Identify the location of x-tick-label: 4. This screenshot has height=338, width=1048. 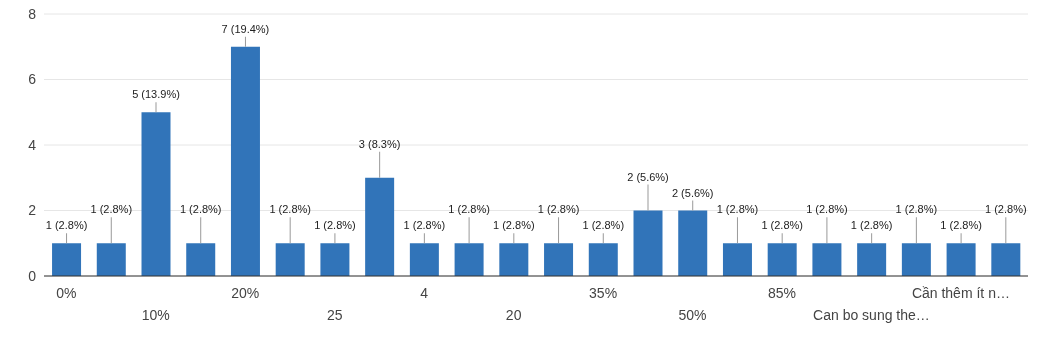
(424, 293).